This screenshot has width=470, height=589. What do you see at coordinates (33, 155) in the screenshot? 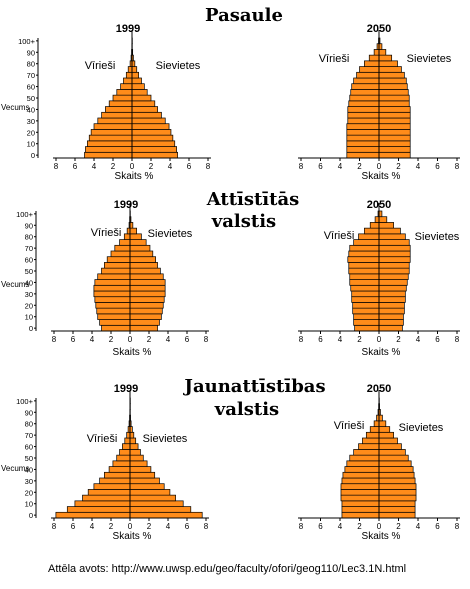
I see `y-tick-label: 0` at bounding box center [33, 155].